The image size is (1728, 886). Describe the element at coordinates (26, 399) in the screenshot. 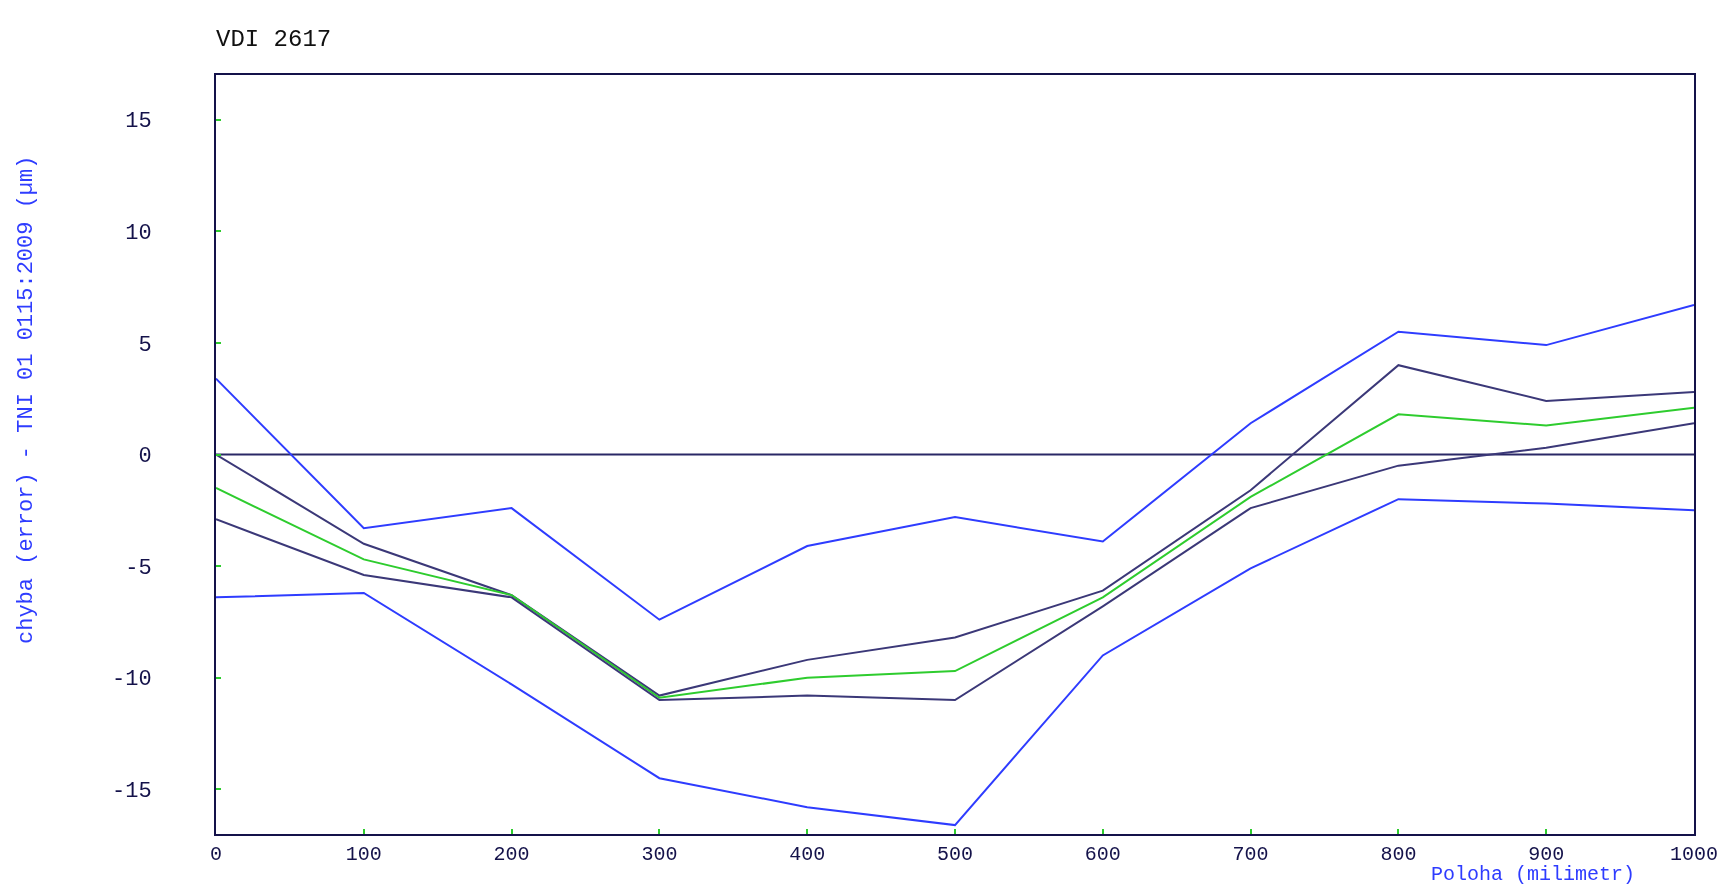

I see `y-axis-title: chyba (error) - TNI 01 0115:2009 (µm)` at that location.